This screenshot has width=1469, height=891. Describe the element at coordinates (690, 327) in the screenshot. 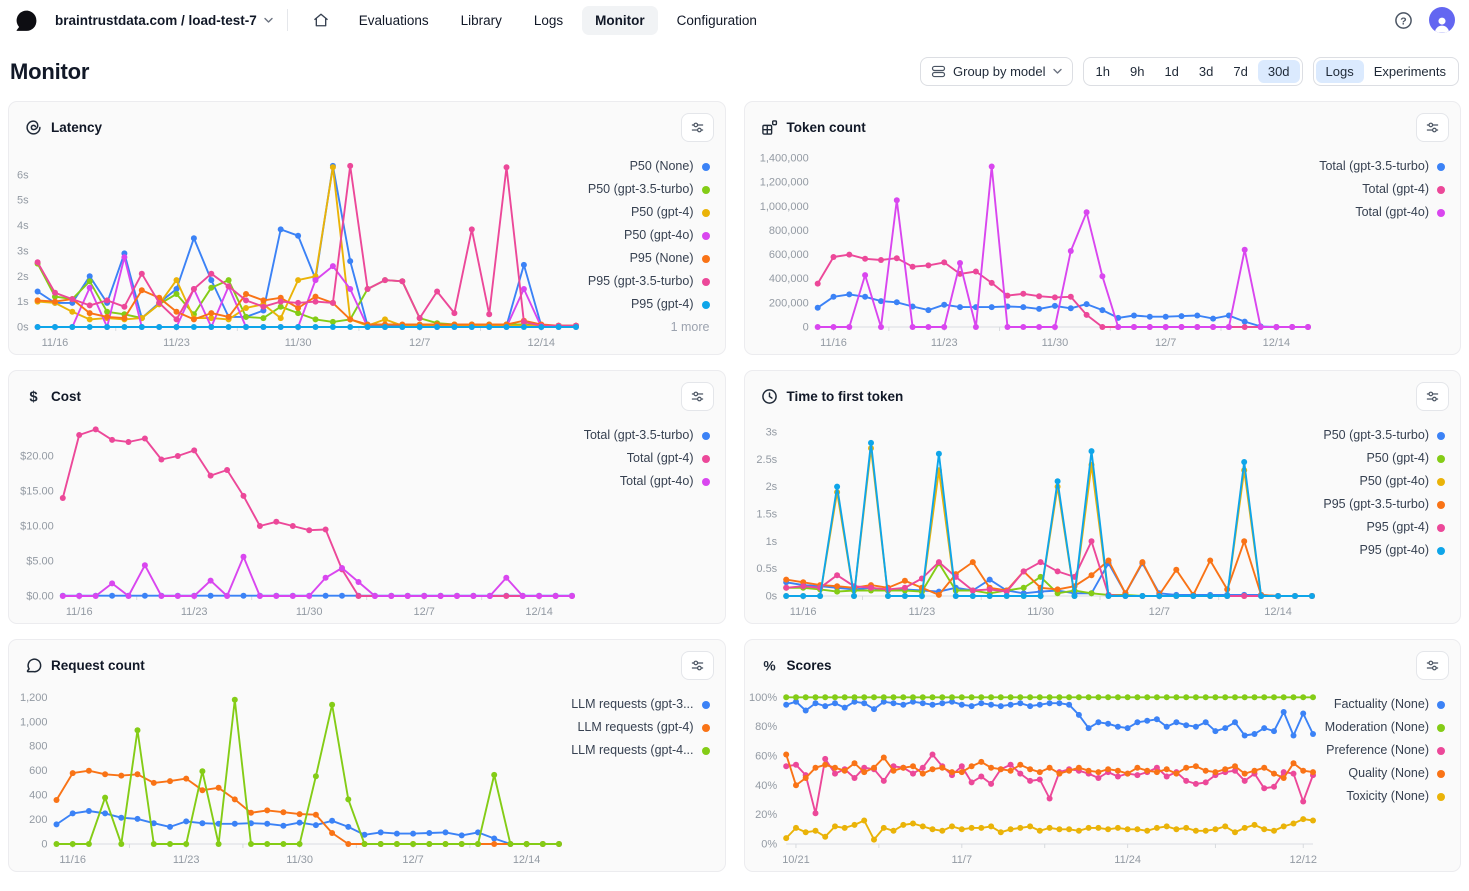

I see `legend-more: 1 more` at that location.